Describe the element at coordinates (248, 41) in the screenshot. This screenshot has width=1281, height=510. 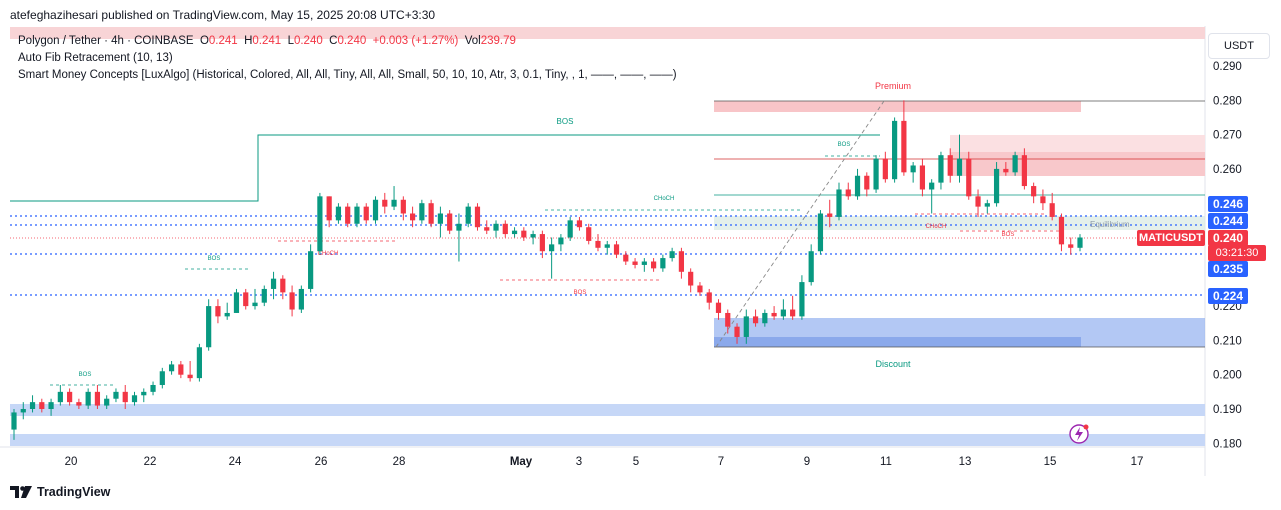
I see `legend-h-label: H` at that location.